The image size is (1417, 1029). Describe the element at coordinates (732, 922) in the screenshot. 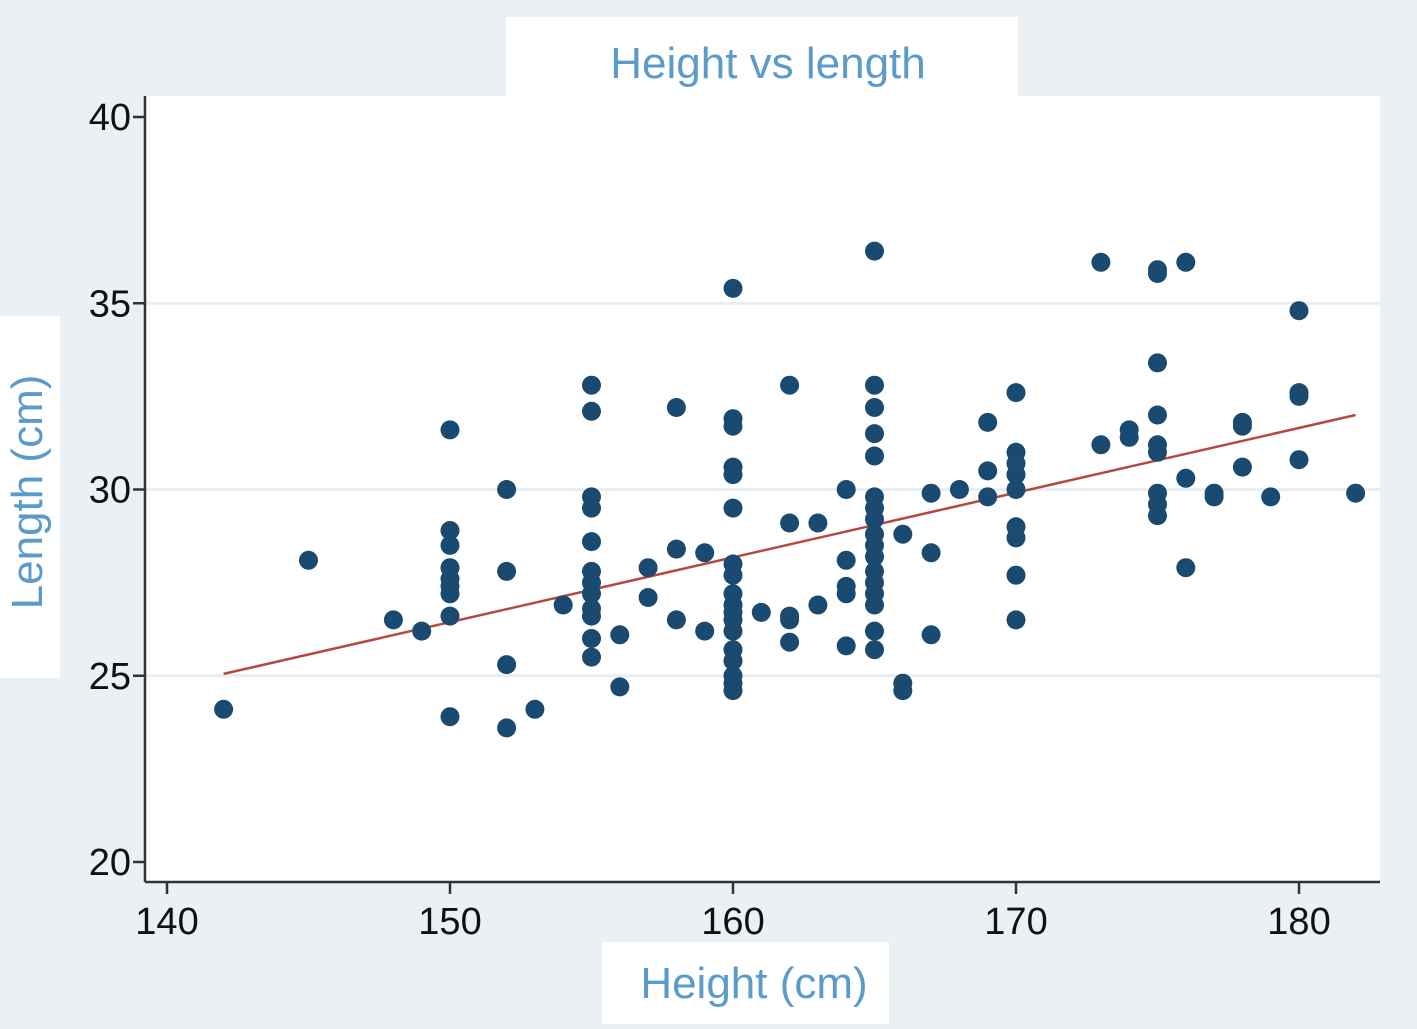

I see `x-tick-label-160: 160` at that location.